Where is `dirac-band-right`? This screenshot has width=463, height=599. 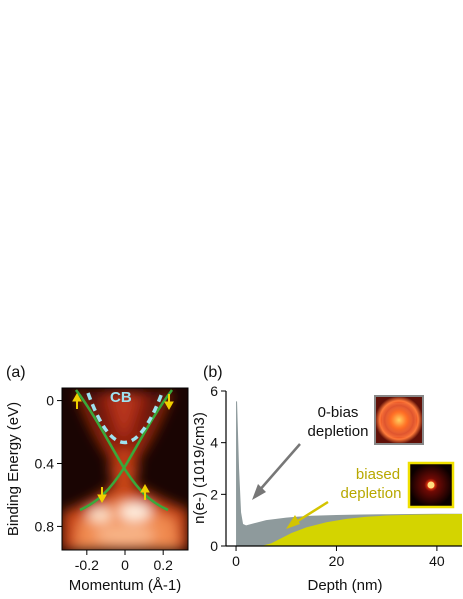
dirac-band-right is located at coordinates (126, 450).